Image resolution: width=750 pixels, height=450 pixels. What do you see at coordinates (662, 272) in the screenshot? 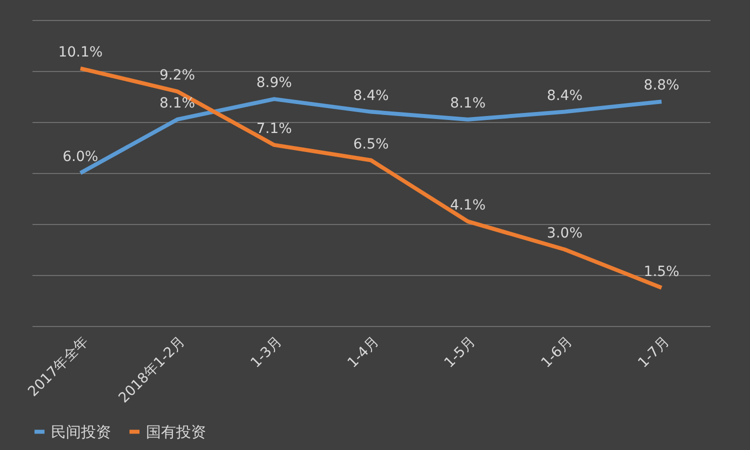
I see `data-label: 1.5%` at bounding box center [662, 272].